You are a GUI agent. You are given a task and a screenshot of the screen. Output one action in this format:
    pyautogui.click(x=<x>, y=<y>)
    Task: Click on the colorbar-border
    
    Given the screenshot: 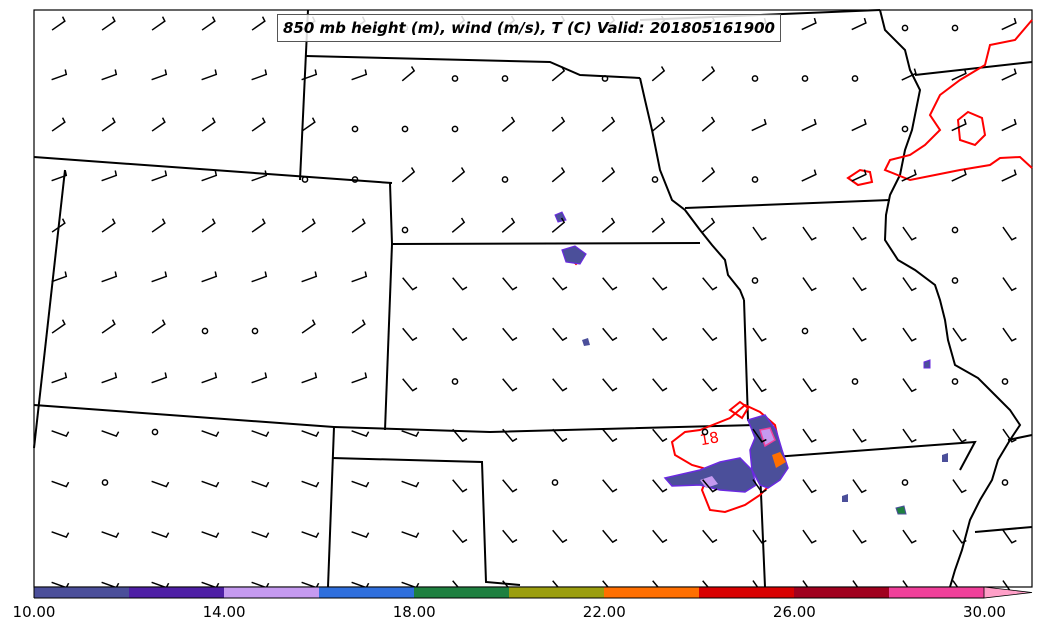 What is the action you would take?
    pyautogui.click(x=508, y=592)
    